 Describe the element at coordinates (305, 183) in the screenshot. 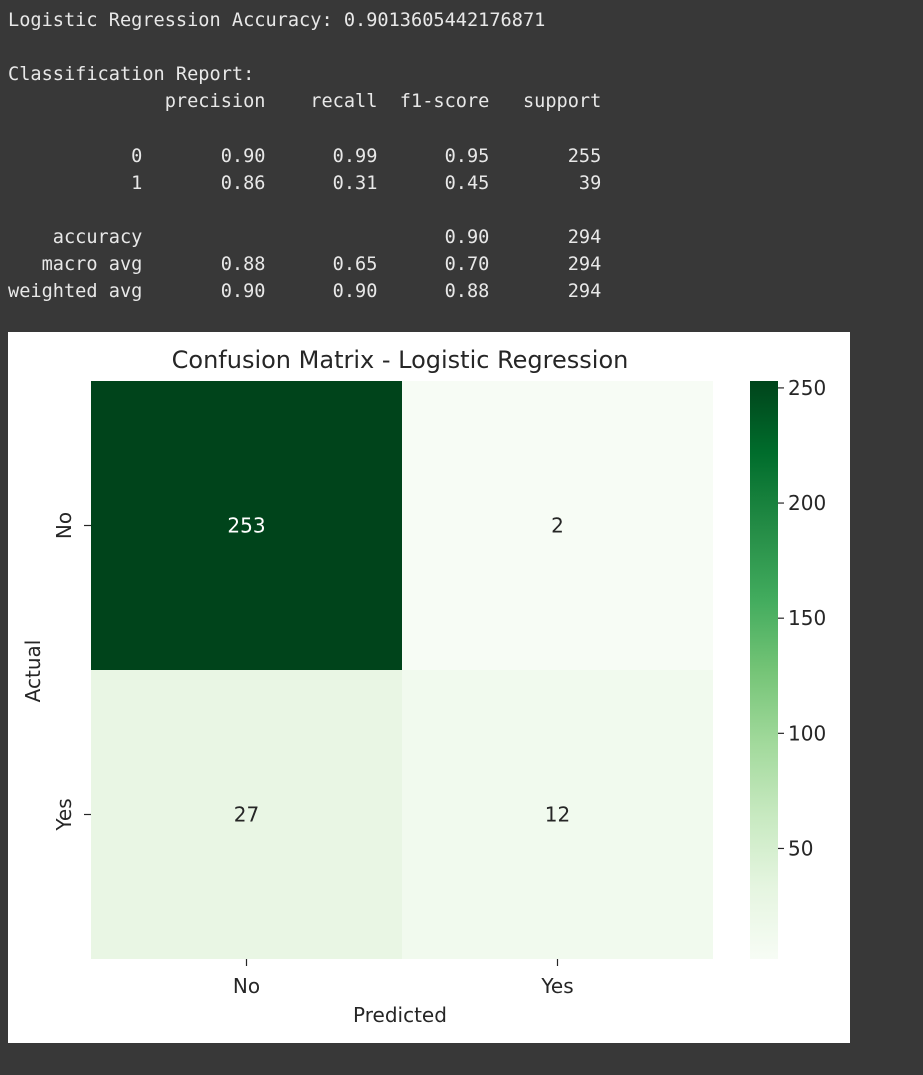

I see `report-row-class-1: 1 0.86 0.31 0.45 39` at that location.